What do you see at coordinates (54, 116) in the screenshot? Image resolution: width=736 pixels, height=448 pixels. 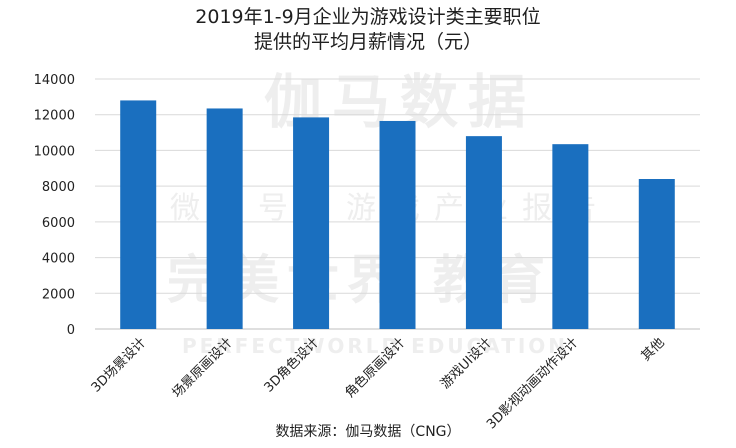 I see `y-tick-label: 12000` at bounding box center [54, 116].